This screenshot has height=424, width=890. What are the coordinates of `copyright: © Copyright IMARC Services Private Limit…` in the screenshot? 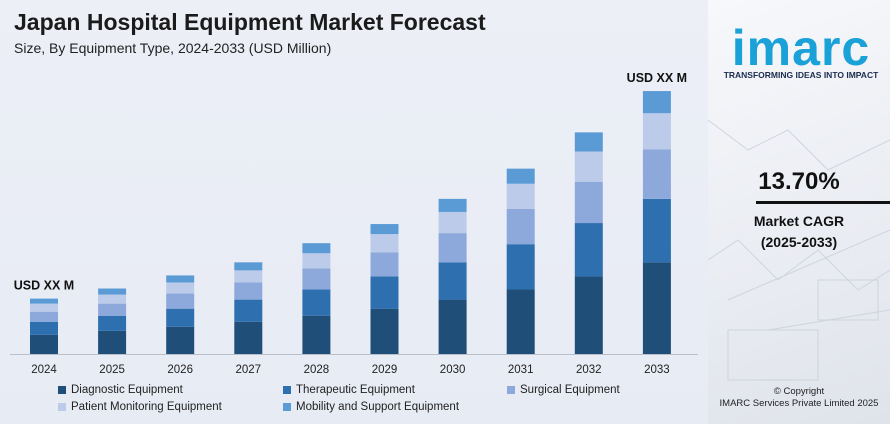 It's located at (799, 398).